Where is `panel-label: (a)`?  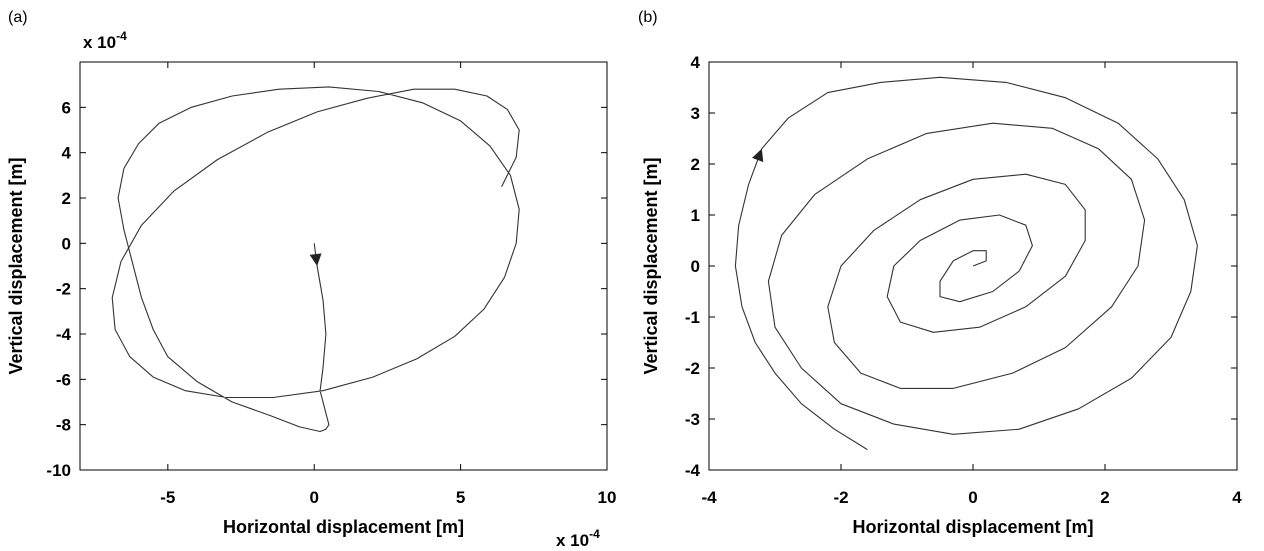
panel-label: (a) is located at coordinates (18, 17).